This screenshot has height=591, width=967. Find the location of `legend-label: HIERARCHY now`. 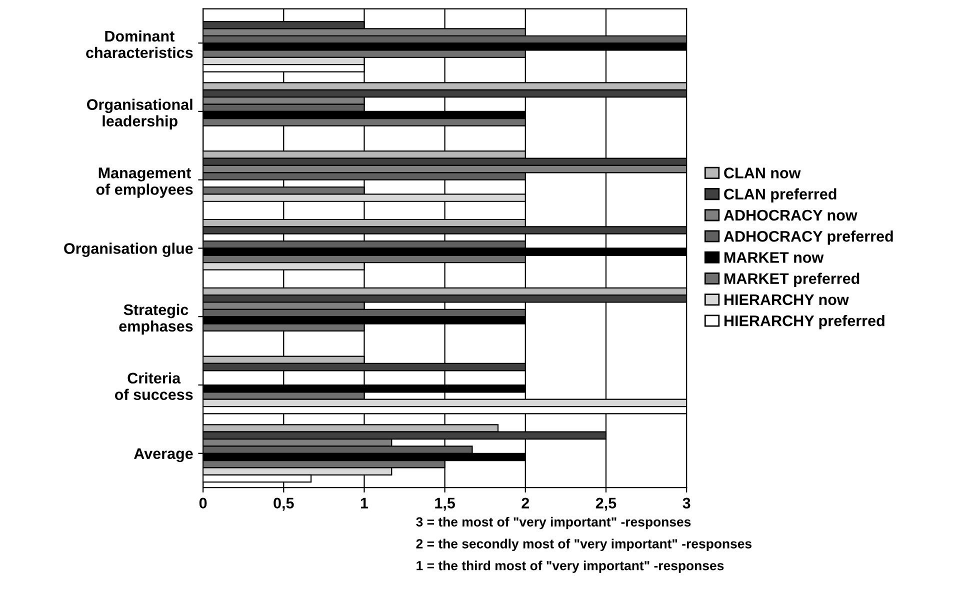

legend-label: HIERARCHY now is located at coordinates (786, 300).